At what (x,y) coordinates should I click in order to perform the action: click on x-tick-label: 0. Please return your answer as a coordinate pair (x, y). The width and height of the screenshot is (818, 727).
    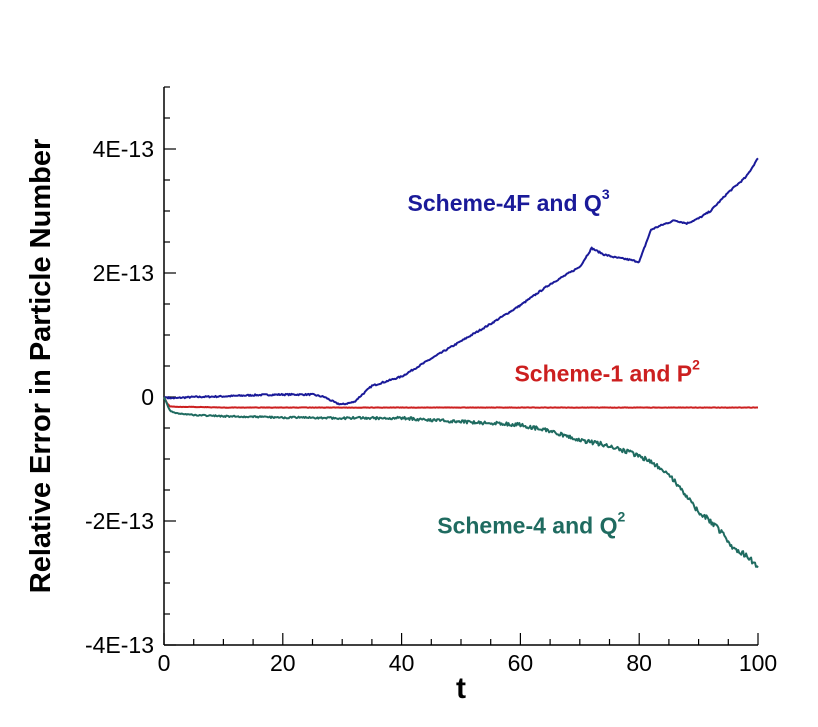
    Looking at the image, I should click on (164, 663).